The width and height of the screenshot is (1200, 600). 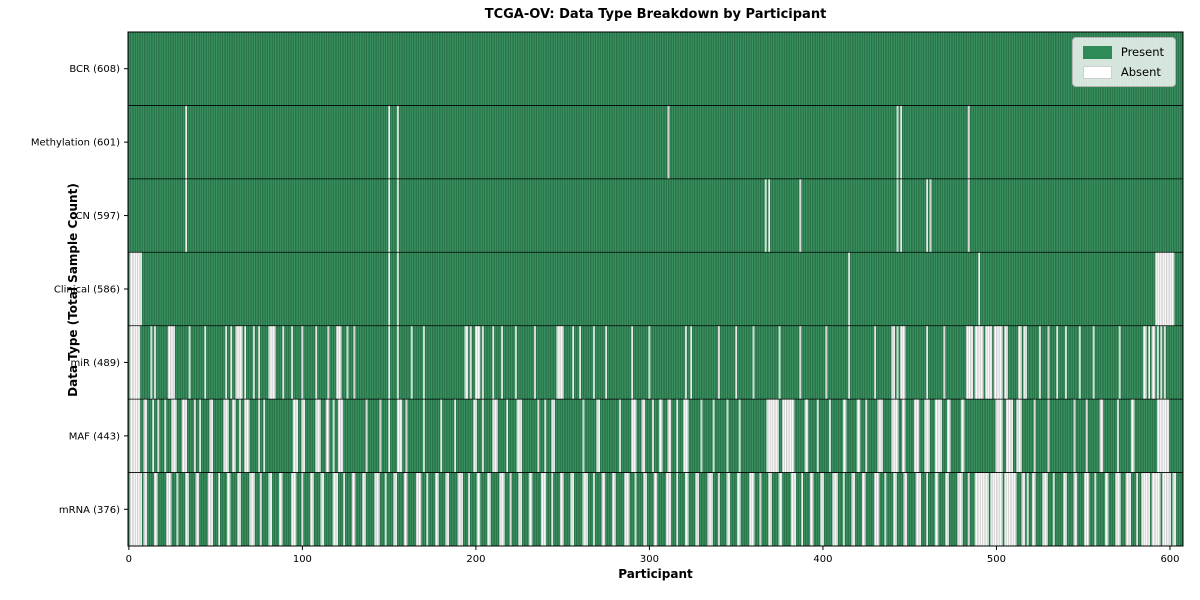 What do you see at coordinates (822, 559) in the screenshot?
I see `x-tick-label: 400` at bounding box center [822, 559].